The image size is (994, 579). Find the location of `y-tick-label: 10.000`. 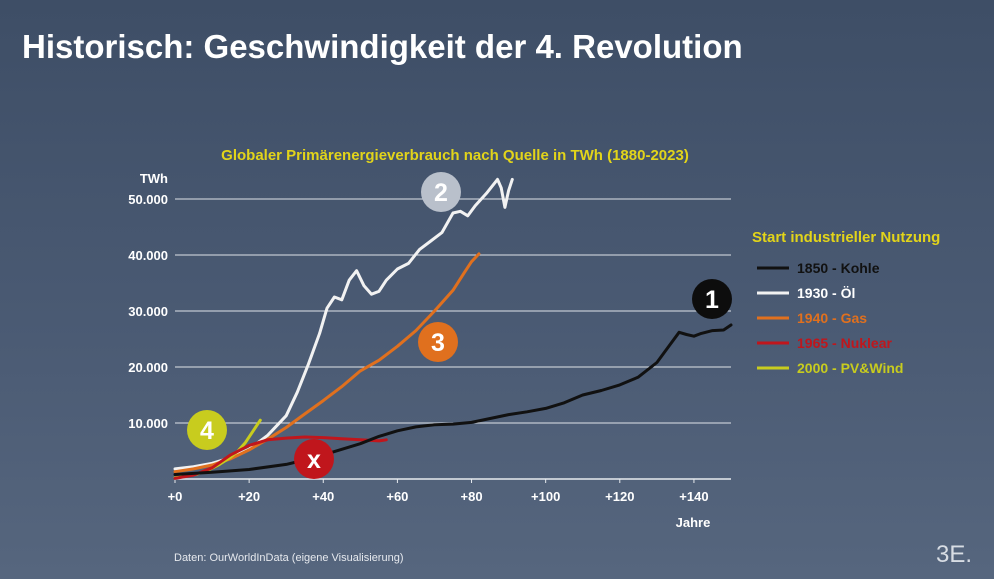

y-tick-label: 10.000 is located at coordinates (148, 423).